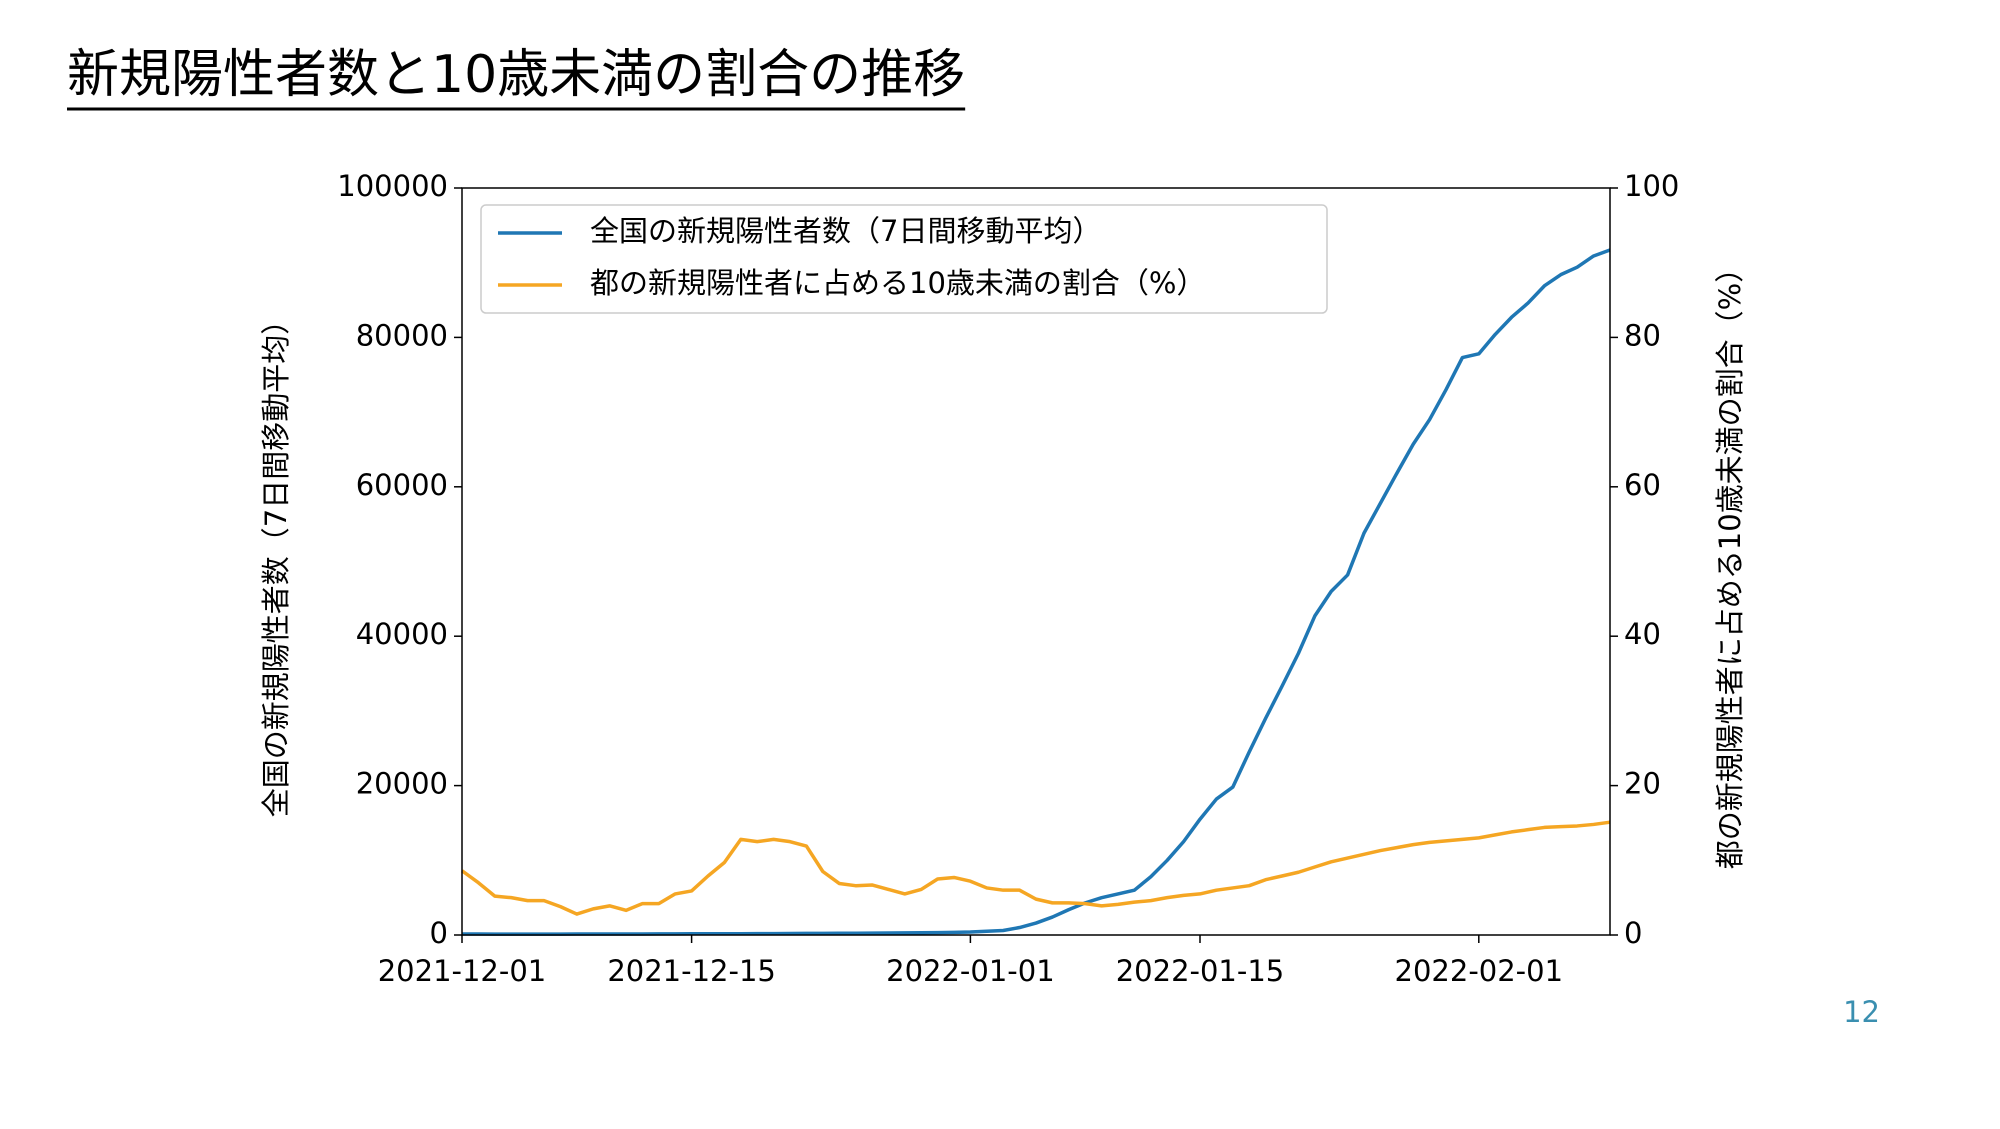 The width and height of the screenshot is (2000, 1129). I want to click on x-tick-label: 2022-01-01, so click(970, 971).